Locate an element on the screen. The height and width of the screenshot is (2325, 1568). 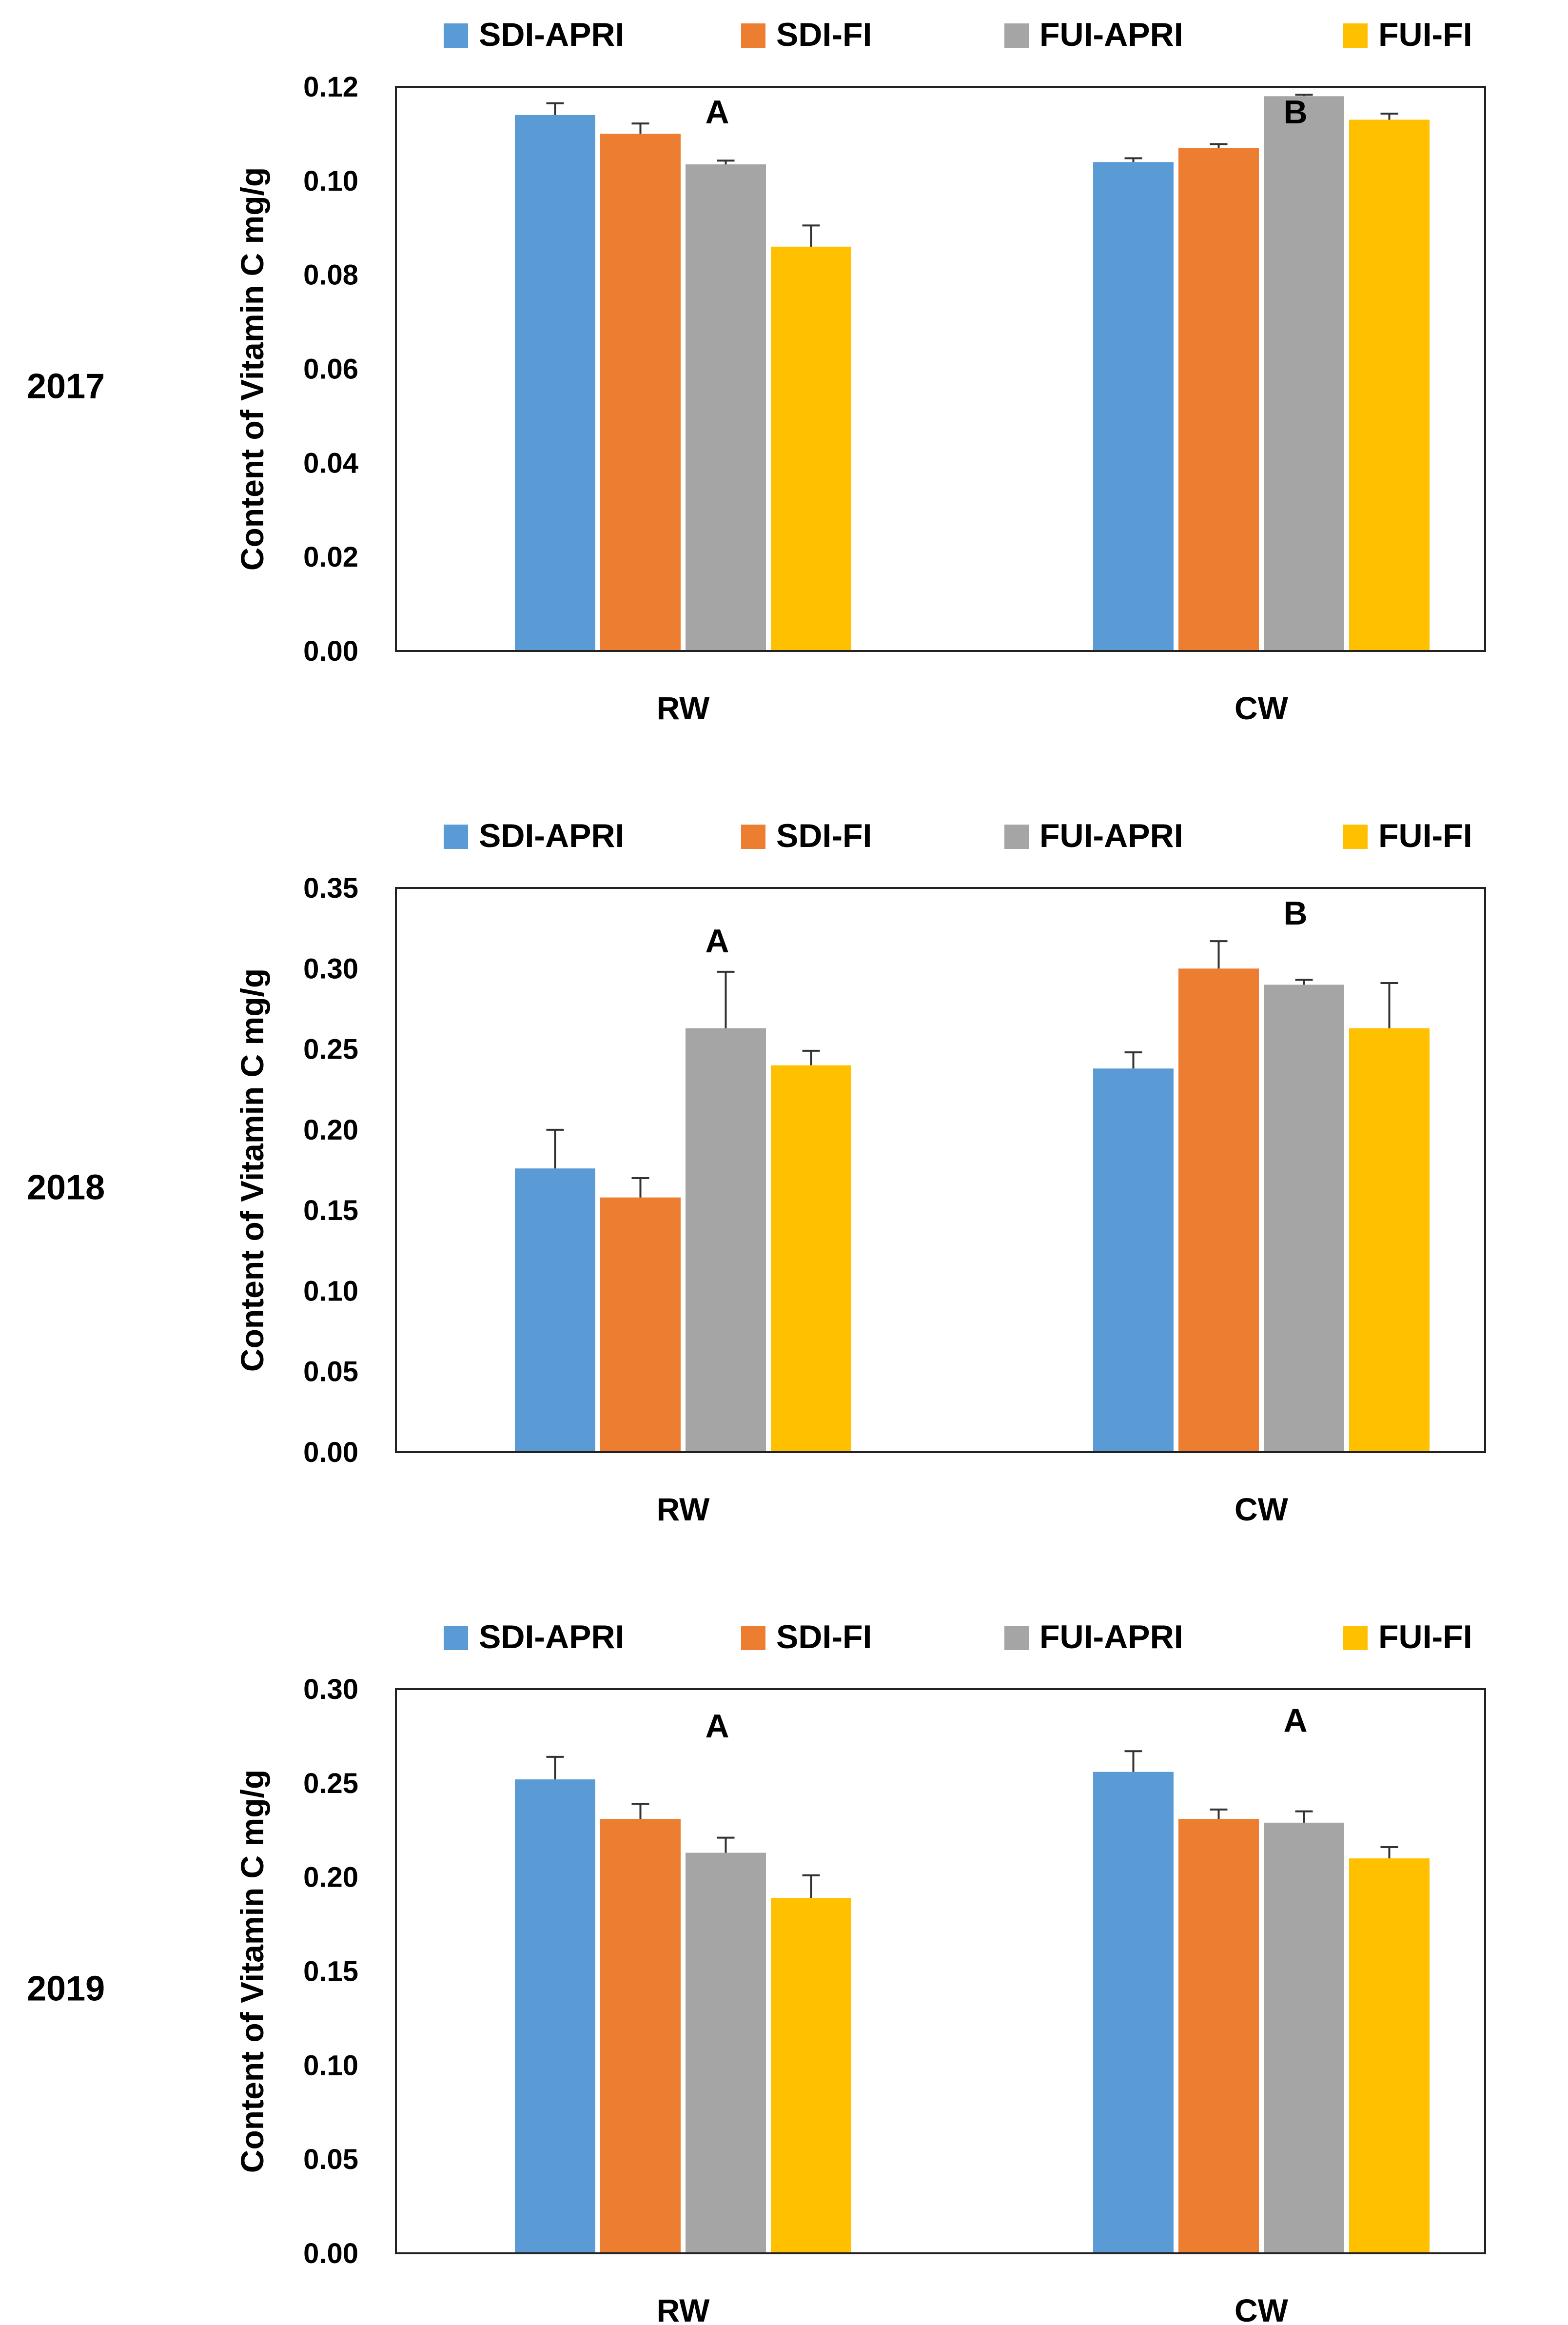
y-tick-label: 0.35 is located at coordinates (330, 888).